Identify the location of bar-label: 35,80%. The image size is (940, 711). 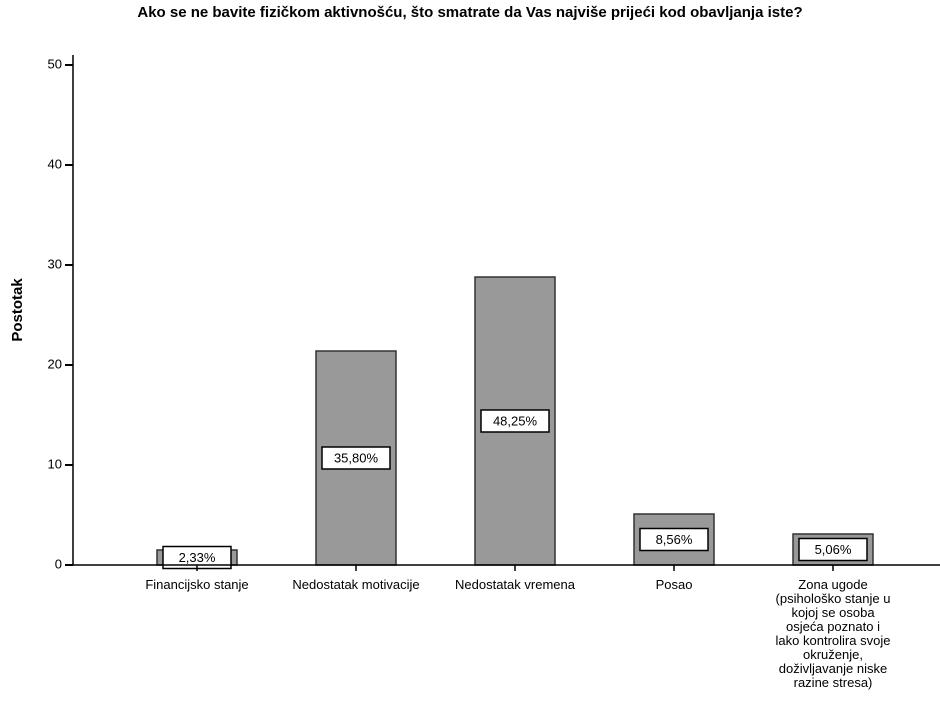
(356, 457).